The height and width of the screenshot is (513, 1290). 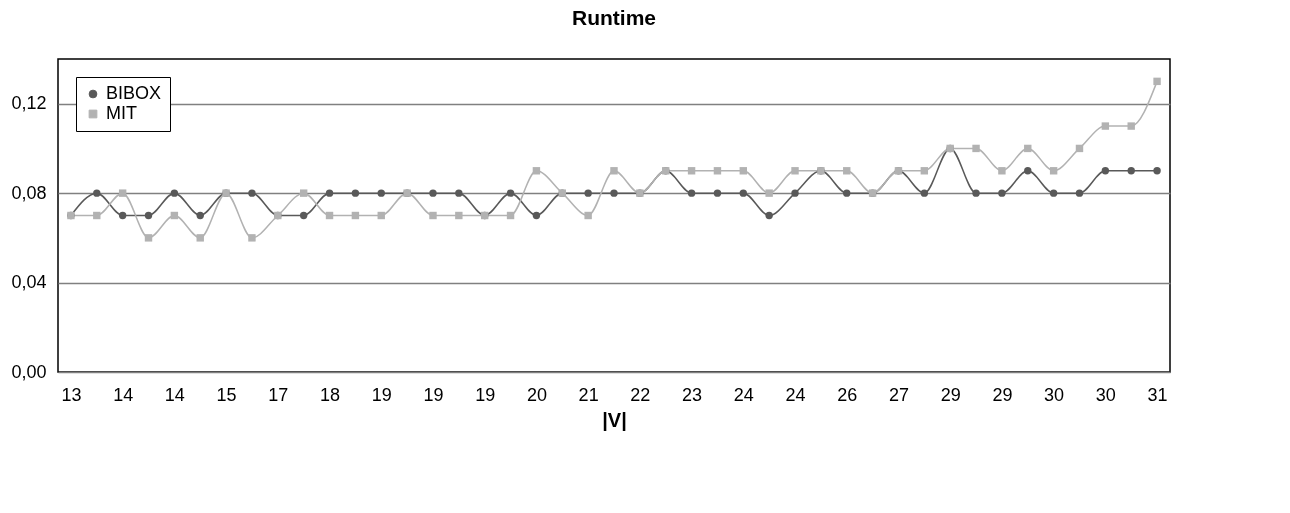 What do you see at coordinates (847, 394) in the screenshot?
I see `x-tick-label: 26` at bounding box center [847, 394].